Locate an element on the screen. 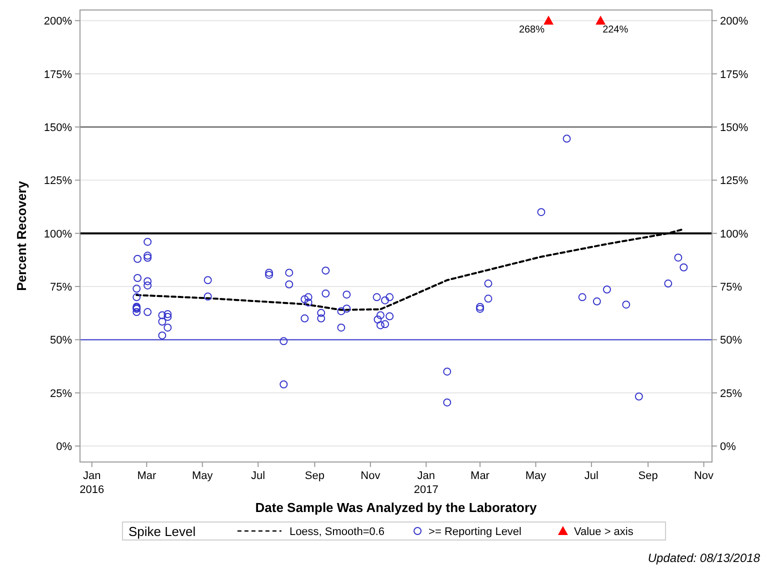 The height and width of the screenshot is (576, 768). y2-tick-label: 50% is located at coordinates (731, 340).